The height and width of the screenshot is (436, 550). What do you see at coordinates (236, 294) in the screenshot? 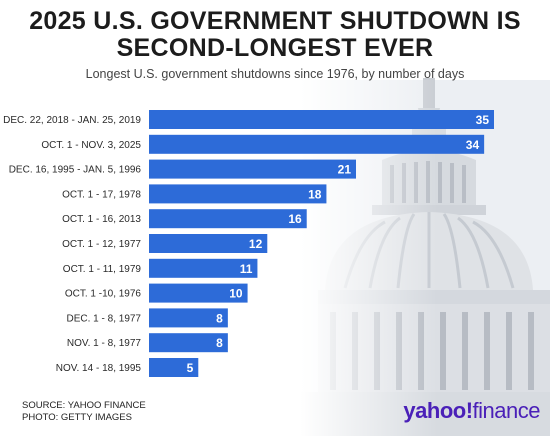
I see `bar-value-label: 10` at bounding box center [236, 294].